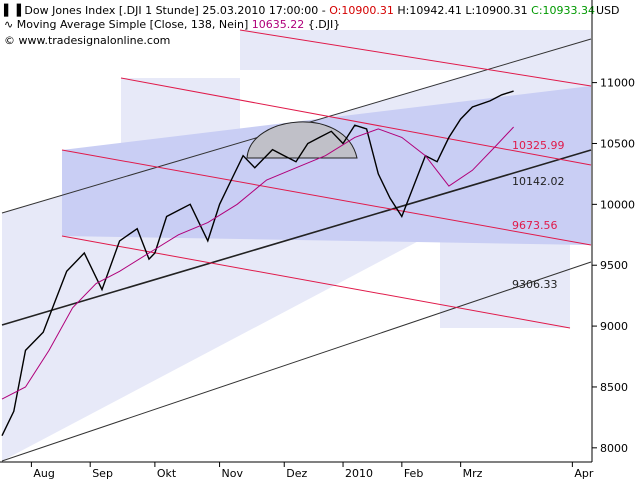 The height and width of the screenshot is (480, 640). What do you see at coordinates (43, 473) in the screenshot?
I see `x-tick-label: Aug` at bounding box center [43, 473].